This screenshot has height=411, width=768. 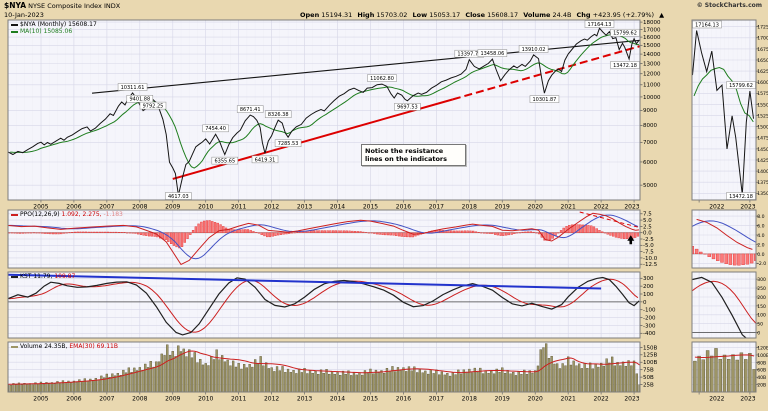 I want to click on year-label: 2021, so click(x=568, y=399).